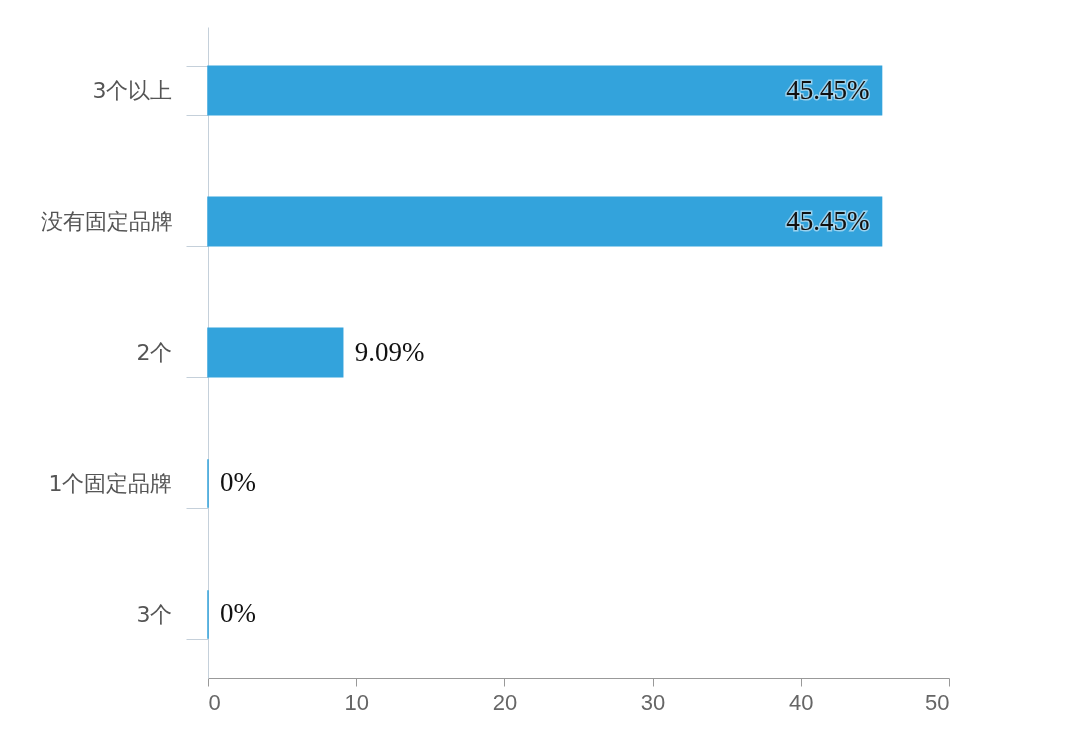 The width and height of the screenshot is (1080, 733). Describe the element at coordinates (653, 702) in the screenshot. I see `x-tick-label: 30` at that location.